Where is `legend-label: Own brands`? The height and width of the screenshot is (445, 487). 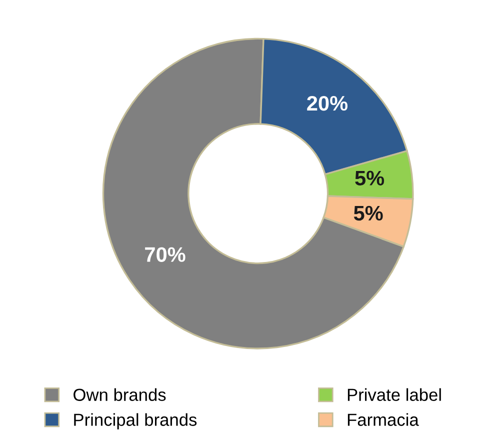
legend-label: Own brands is located at coordinates (120, 394).